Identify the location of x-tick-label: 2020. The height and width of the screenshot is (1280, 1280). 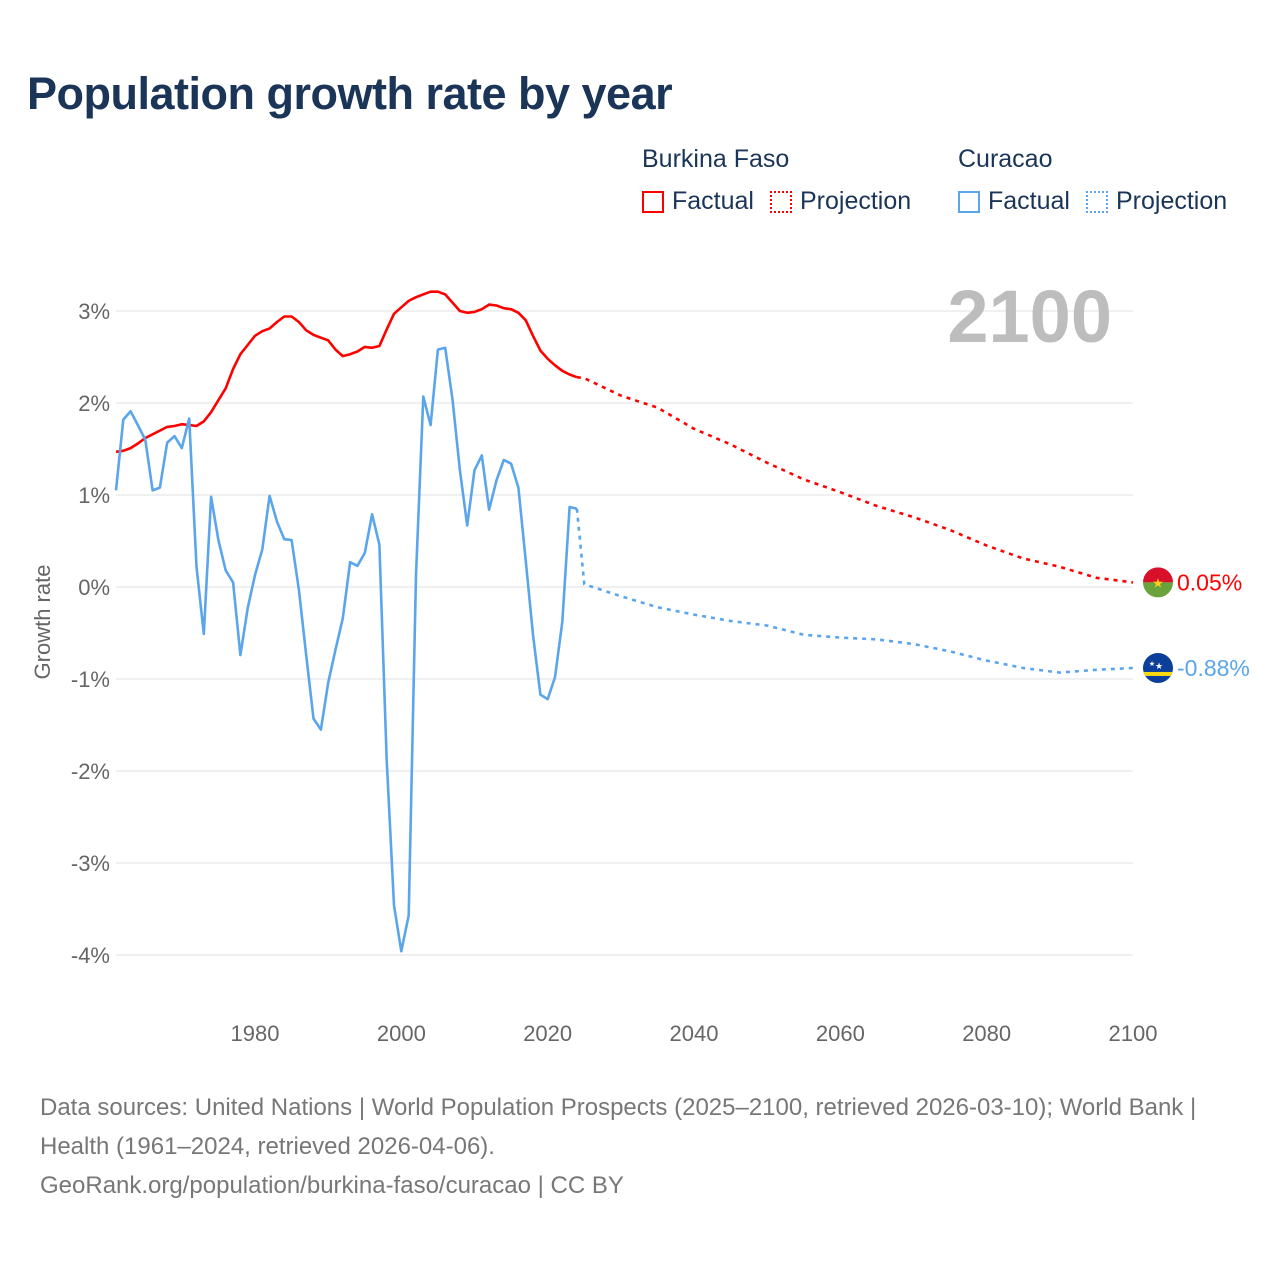
(547, 1033).